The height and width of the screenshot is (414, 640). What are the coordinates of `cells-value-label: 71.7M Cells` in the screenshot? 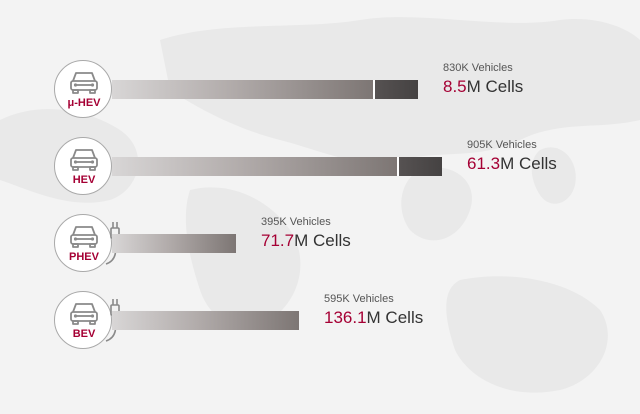 It's located at (306, 241).